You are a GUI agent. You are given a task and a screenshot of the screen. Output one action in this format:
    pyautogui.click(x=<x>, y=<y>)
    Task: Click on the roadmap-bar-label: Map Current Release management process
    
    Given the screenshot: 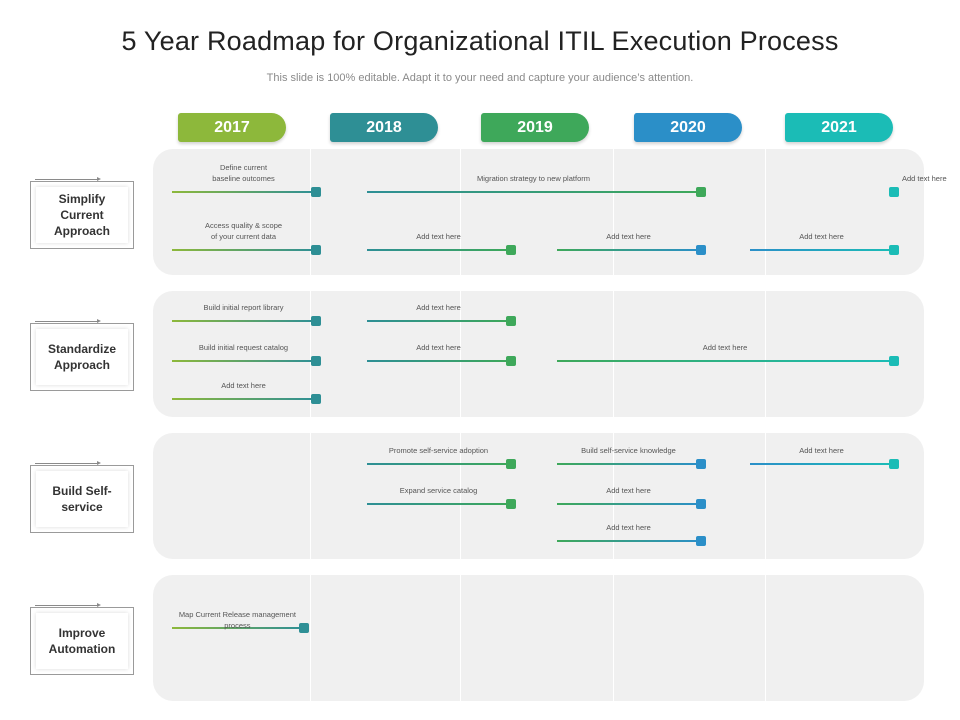 What is the action you would take?
    pyautogui.click(x=237, y=620)
    